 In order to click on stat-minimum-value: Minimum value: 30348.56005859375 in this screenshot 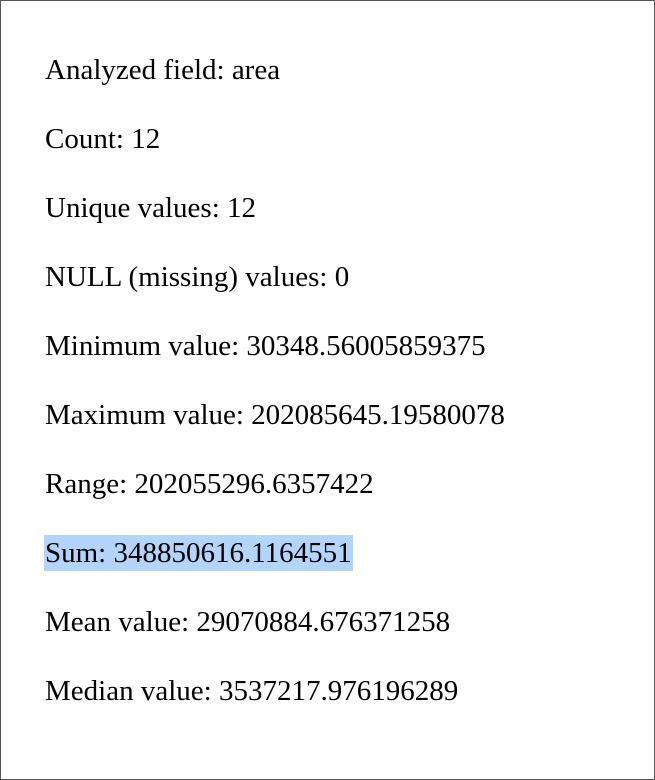, I will do `click(275, 360)`.